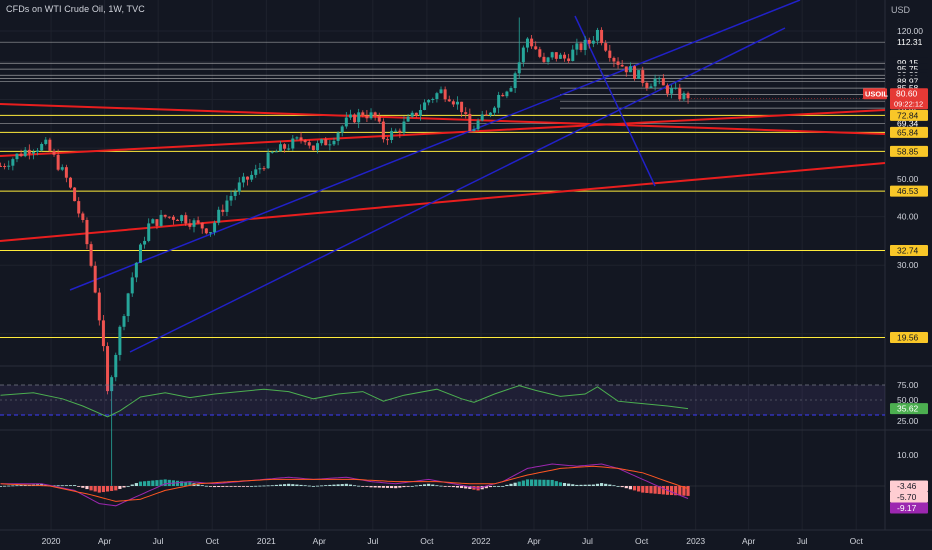  Describe the element at coordinates (344, 483) in the screenshot. I see `signal-line` at that location.